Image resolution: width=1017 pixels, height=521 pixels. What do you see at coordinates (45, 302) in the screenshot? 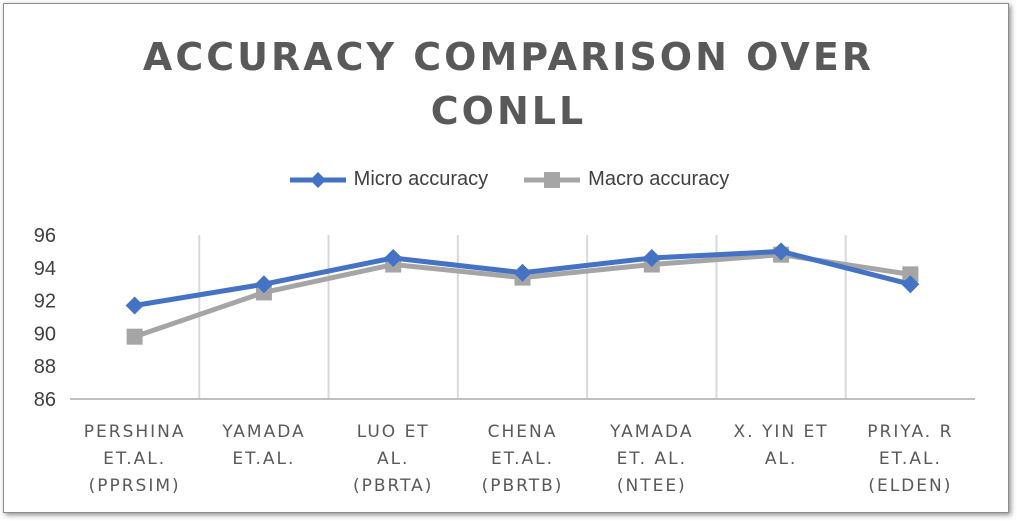
I see `y-tick-label: 92` at bounding box center [45, 302].